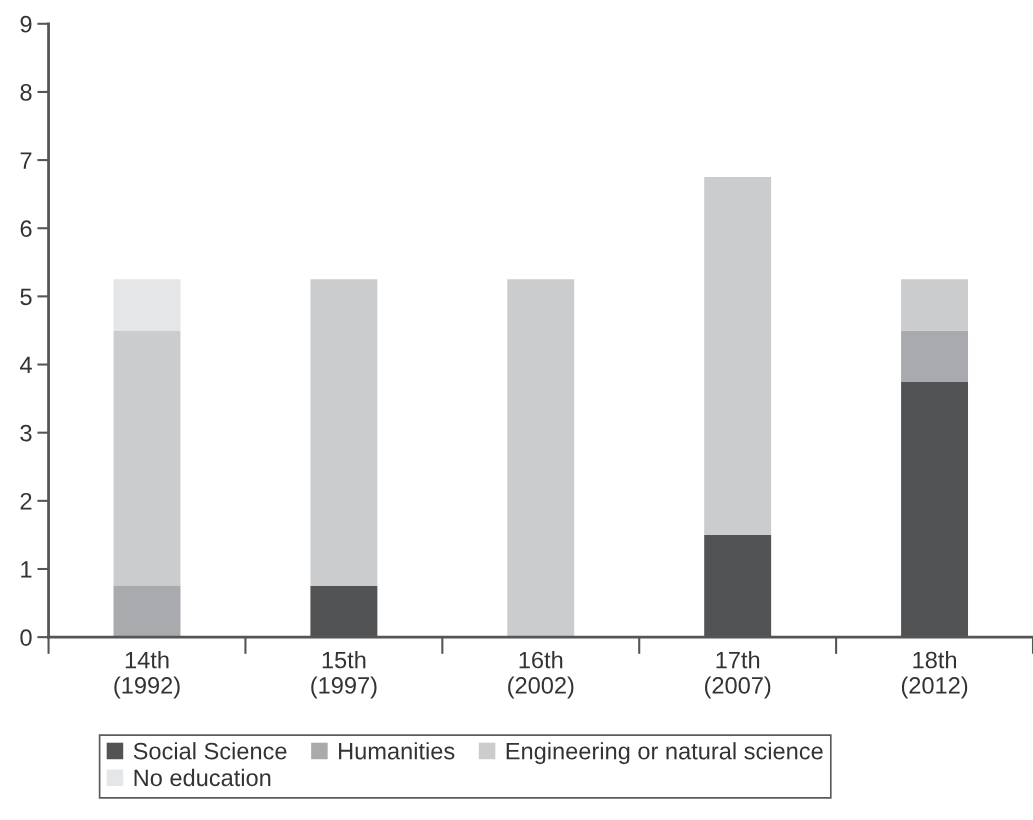 The image size is (1033, 820). I want to click on legend-label: No education, so click(202, 777).